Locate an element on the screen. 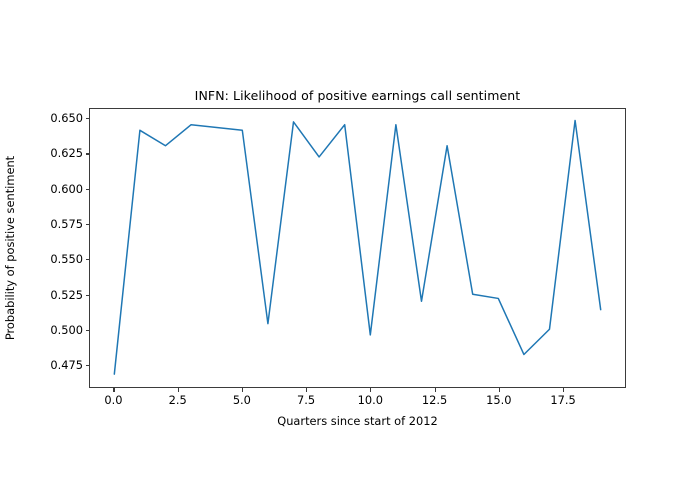 This screenshot has width=695, height=494. x-tick-label: 12.5 is located at coordinates (434, 400).